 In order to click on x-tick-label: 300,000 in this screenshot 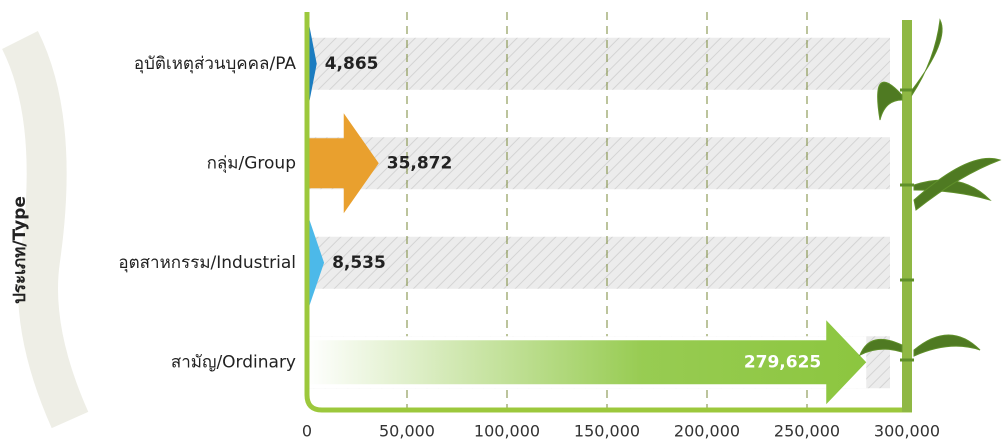, I will do `click(907, 431)`.